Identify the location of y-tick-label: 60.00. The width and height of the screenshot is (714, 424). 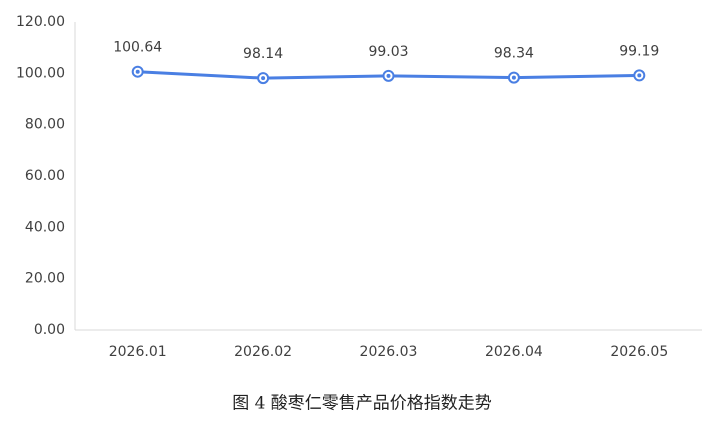
(45, 176).